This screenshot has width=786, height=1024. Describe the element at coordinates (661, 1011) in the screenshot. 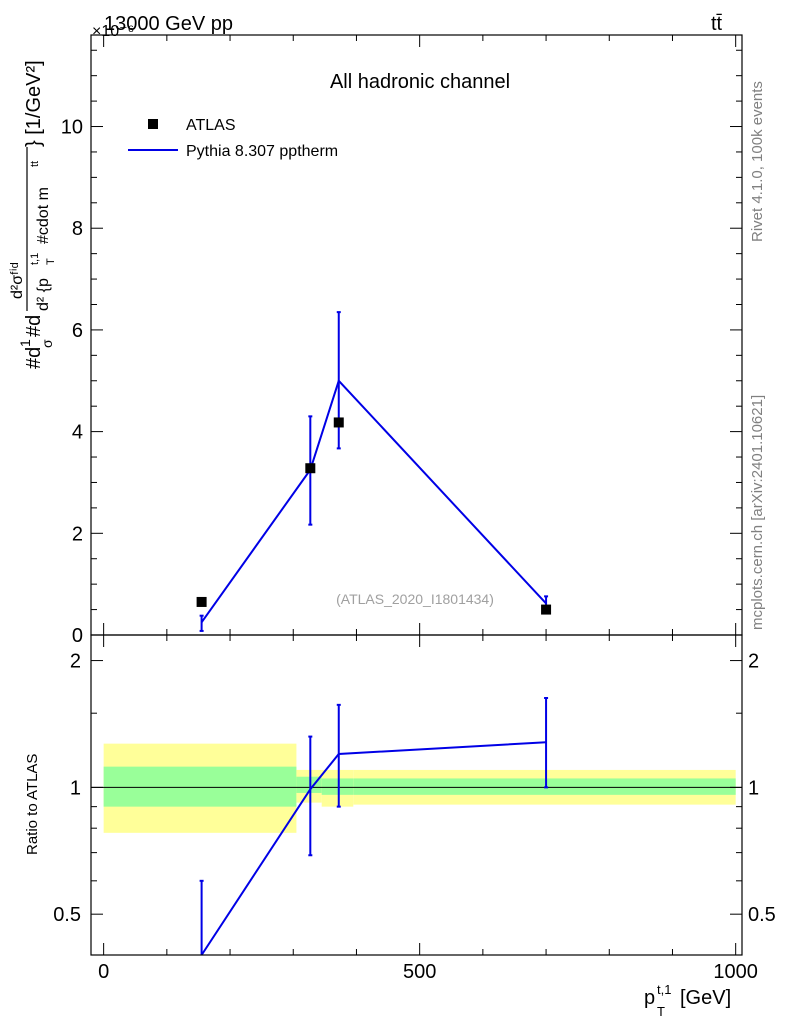

I see `xlabel-sub: T` at that location.